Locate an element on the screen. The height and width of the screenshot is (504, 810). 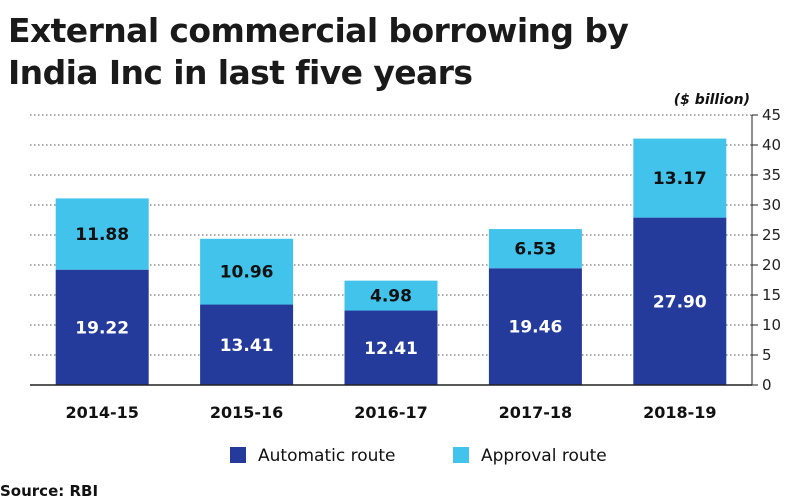
source-note: Source: RBI is located at coordinates (49, 491).